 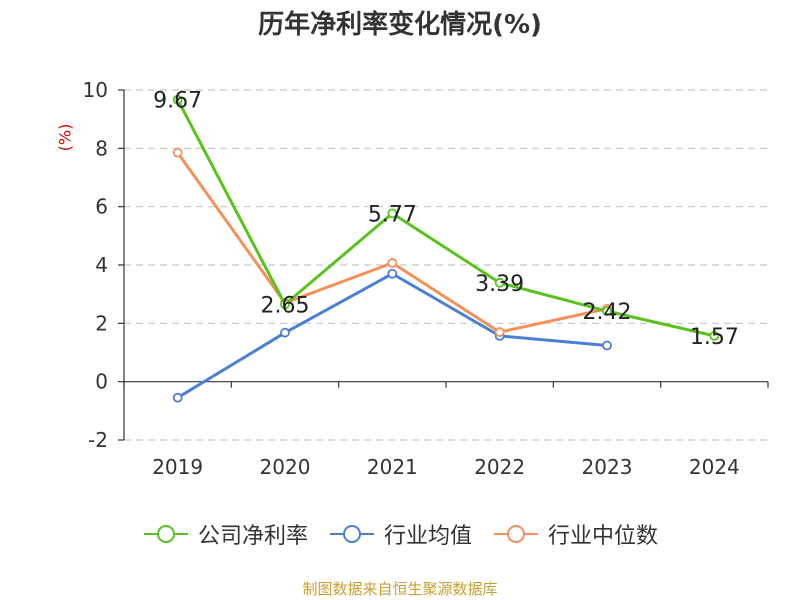 What do you see at coordinates (516, 534) in the screenshot?
I see `legend-marker-industry-median` at bounding box center [516, 534].